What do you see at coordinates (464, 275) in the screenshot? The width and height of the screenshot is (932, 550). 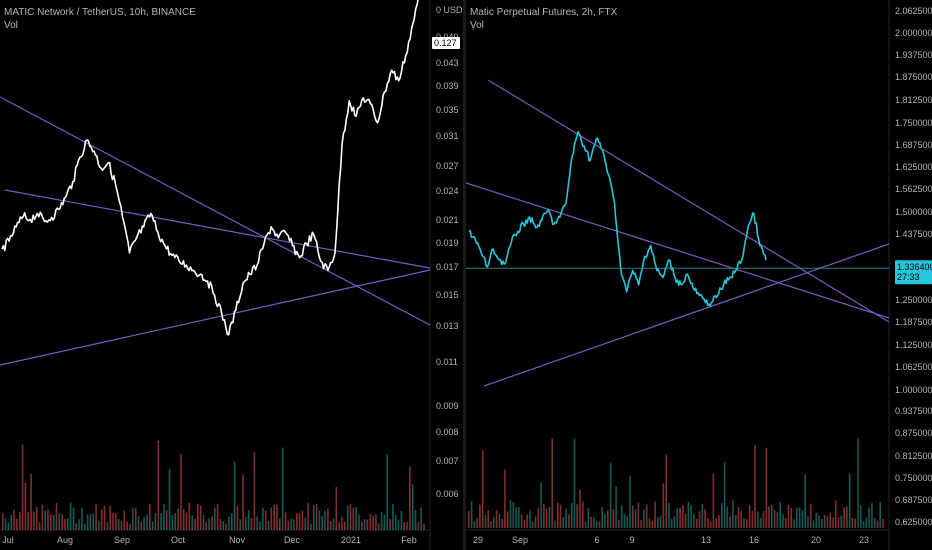 I see `pane-divider` at bounding box center [464, 275].